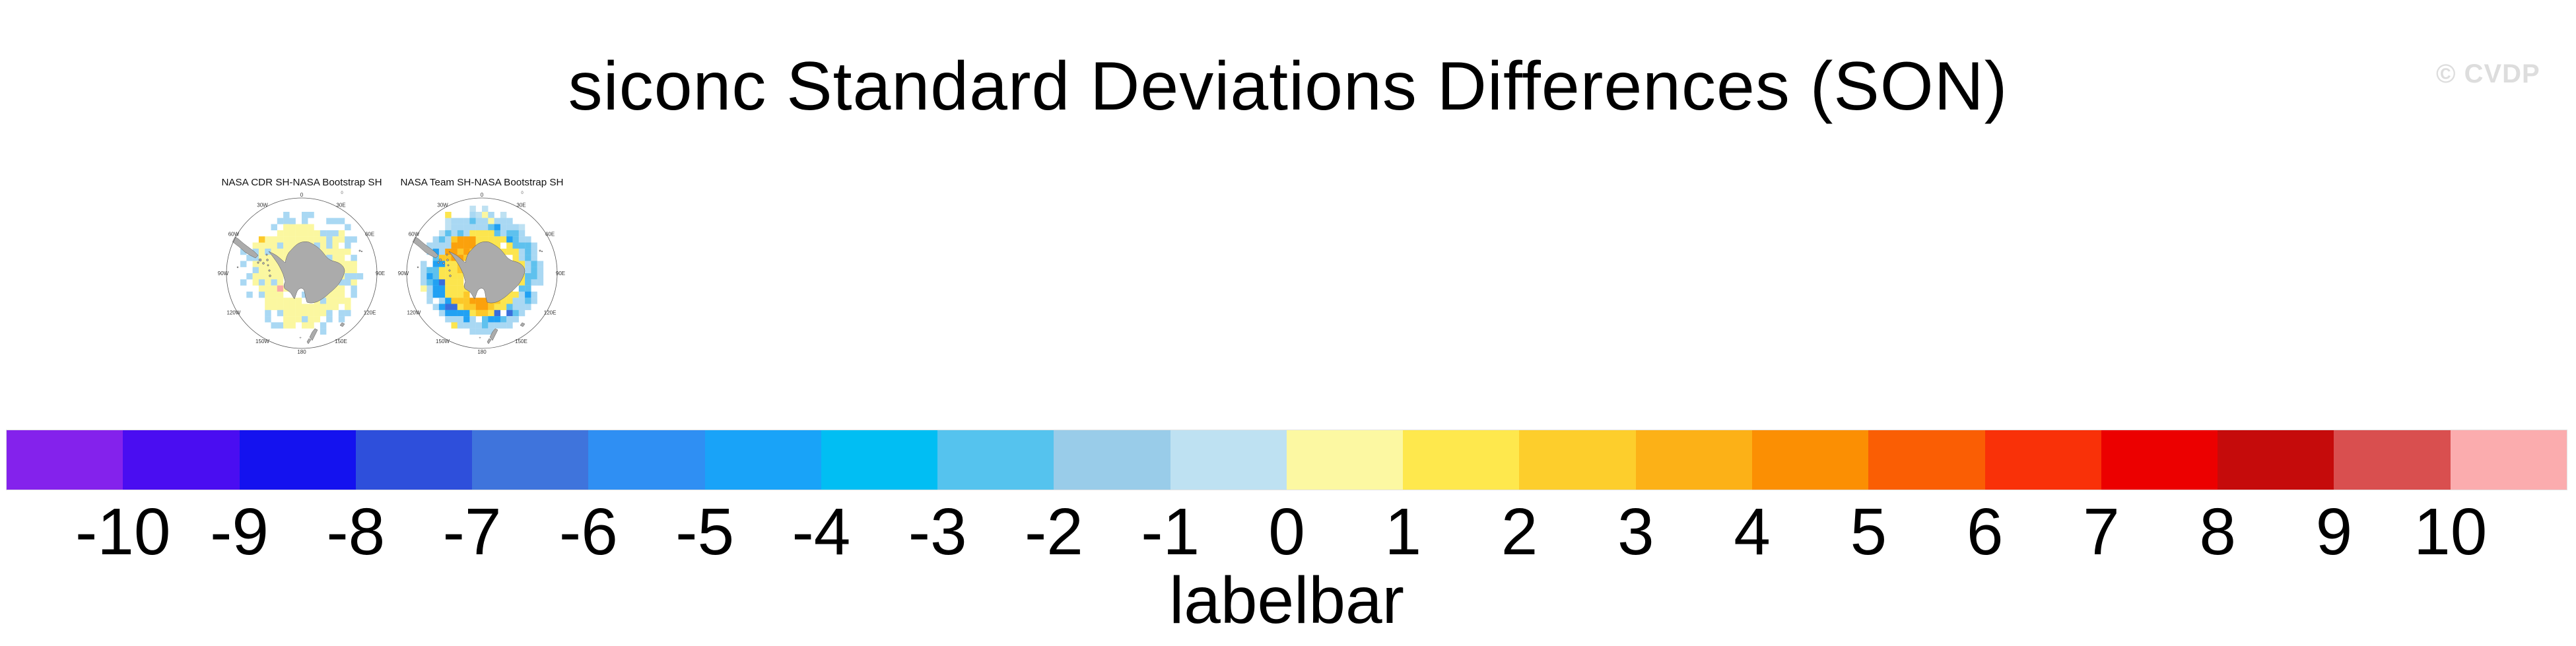 Image resolution: width=2576 pixels, height=646 pixels. I want to click on lon-tick-label: 150E, so click(341, 341).